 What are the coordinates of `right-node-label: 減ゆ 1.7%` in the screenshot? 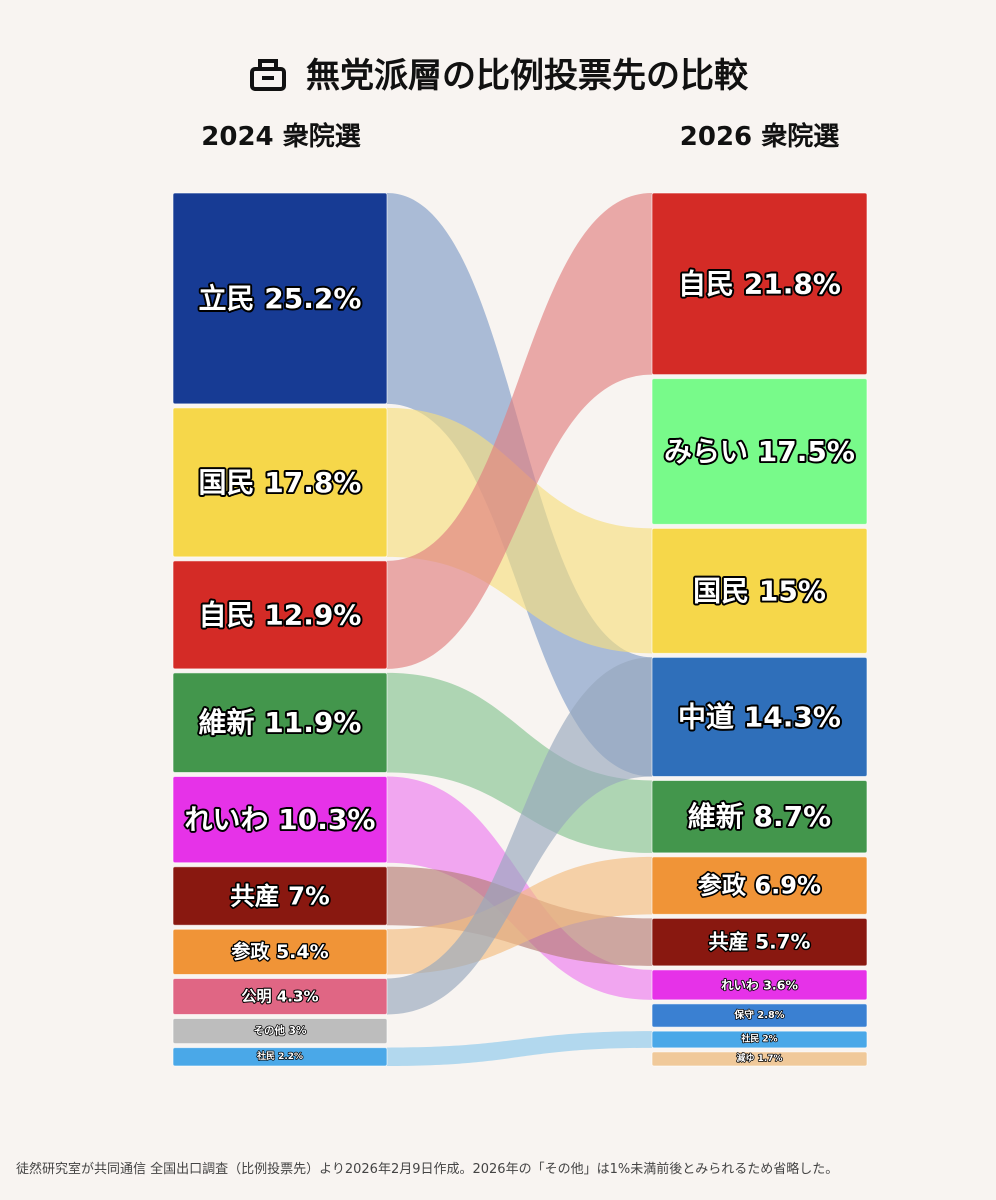 It's located at (759, 1058).